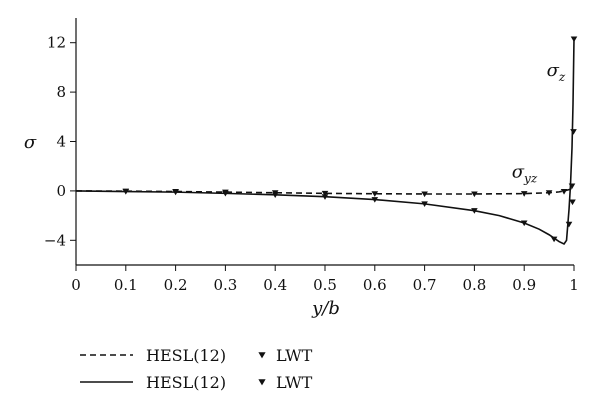 Image resolution: width=600 pixels, height=417 pixels. Describe the element at coordinates (61, 92) in the screenshot. I see `y-tick-label: 8` at that location.